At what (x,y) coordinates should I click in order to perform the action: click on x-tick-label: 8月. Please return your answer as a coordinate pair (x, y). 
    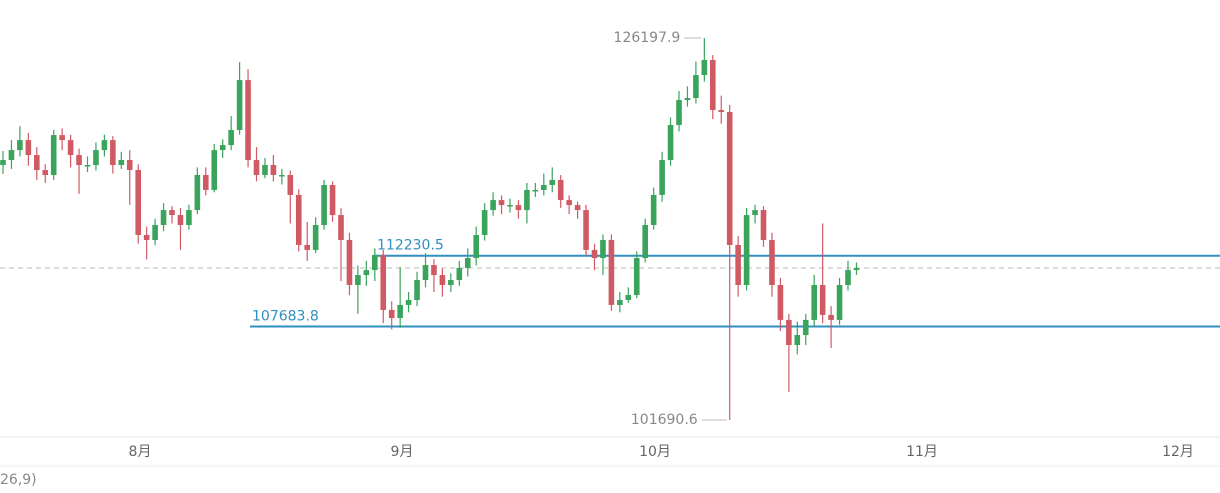
    Looking at the image, I should click on (140, 452).